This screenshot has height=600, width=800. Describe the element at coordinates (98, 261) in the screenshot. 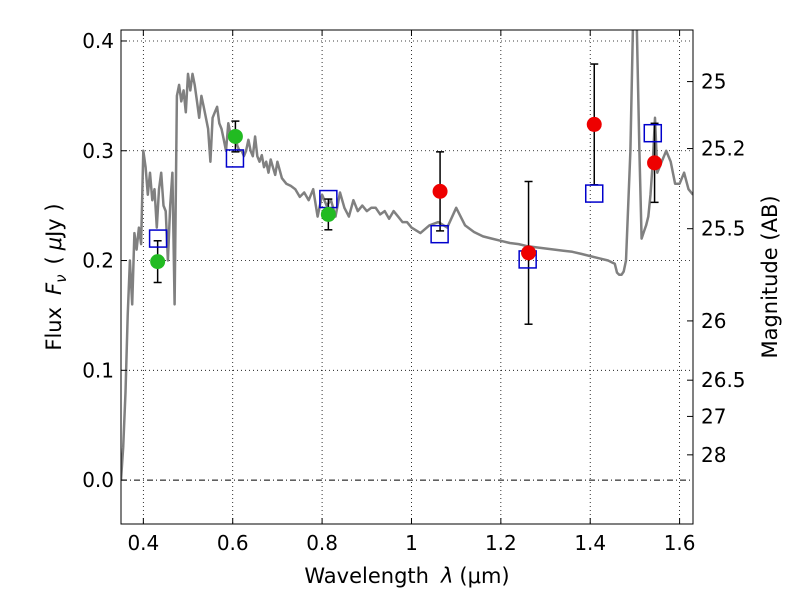

I see `y-tick-label: 0.2` at that location.